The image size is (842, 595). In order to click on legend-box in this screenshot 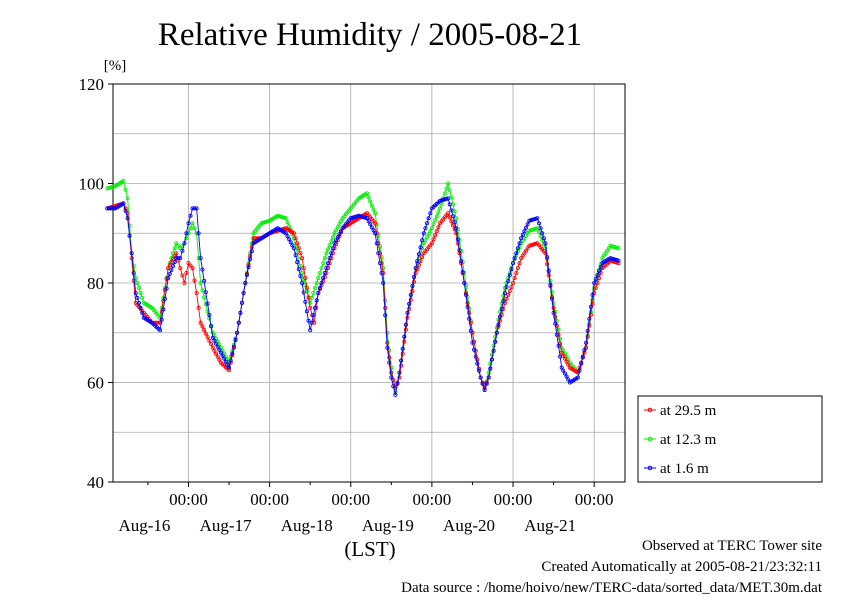, I will do `click(730, 439)`.